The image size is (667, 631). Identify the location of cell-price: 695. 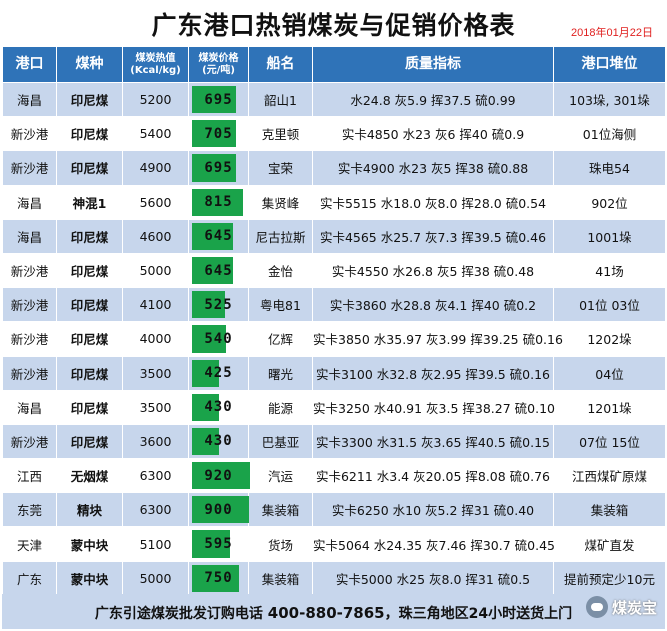
(218, 99).